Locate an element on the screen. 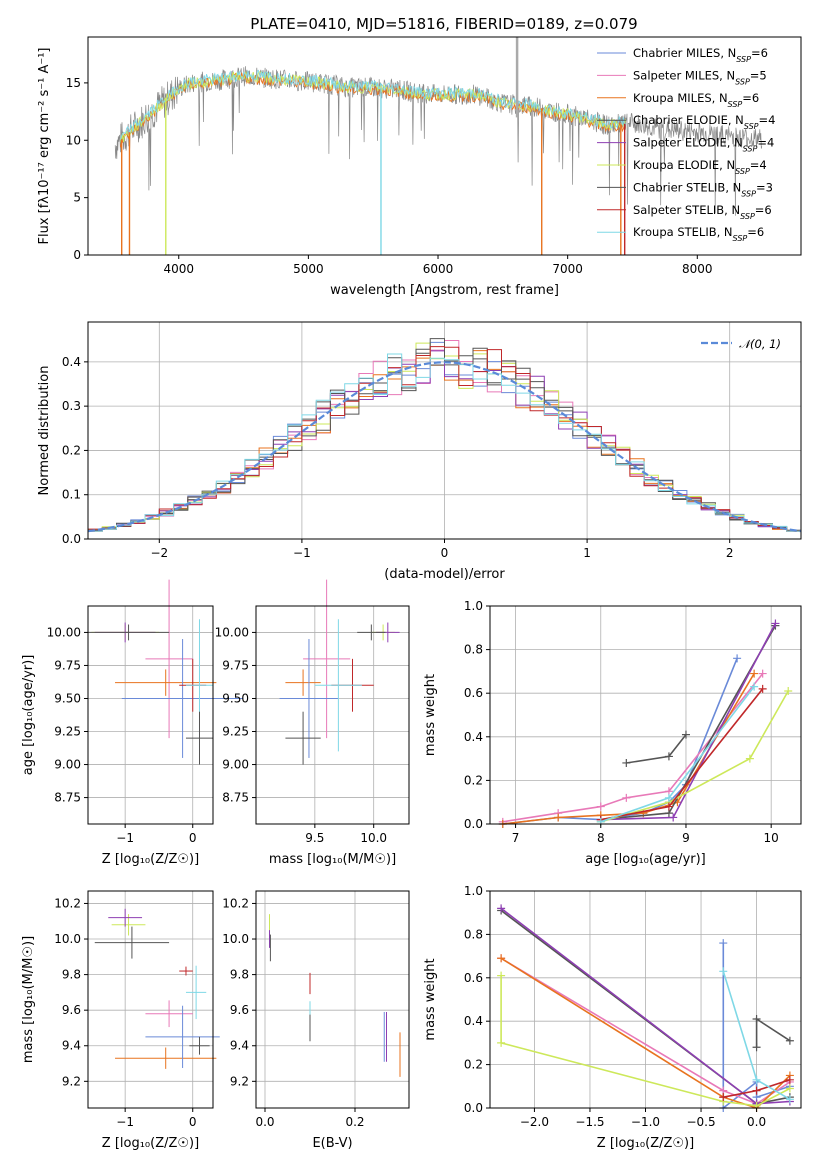 The width and height of the screenshot is (819, 1174). x-tick-label: −0.5 is located at coordinates (700, 1122).